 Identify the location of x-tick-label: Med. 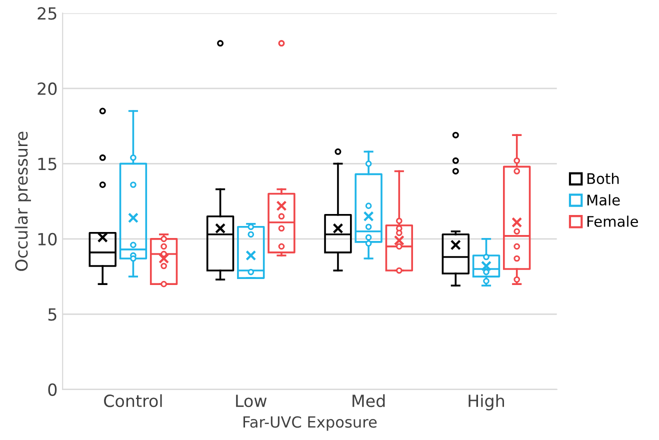
(368, 401).